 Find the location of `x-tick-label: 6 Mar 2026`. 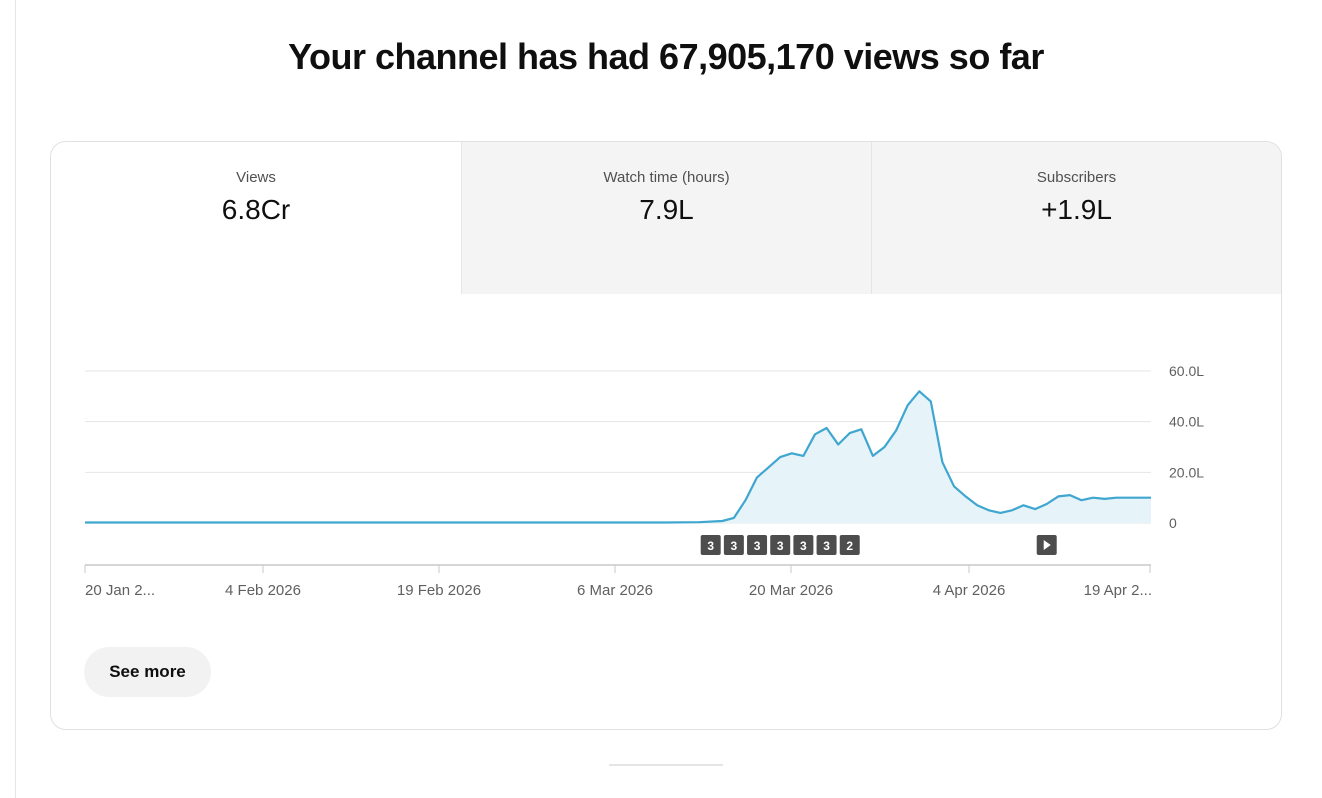

x-tick-label: 6 Mar 2026 is located at coordinates (615, 590).